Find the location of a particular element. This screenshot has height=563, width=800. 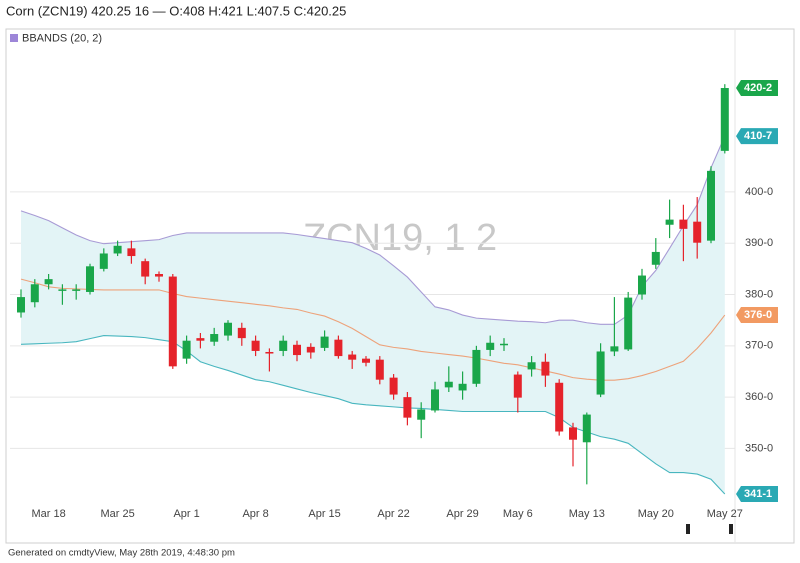

y-tick-label: 350-0 is located at coordinates (759, 448).